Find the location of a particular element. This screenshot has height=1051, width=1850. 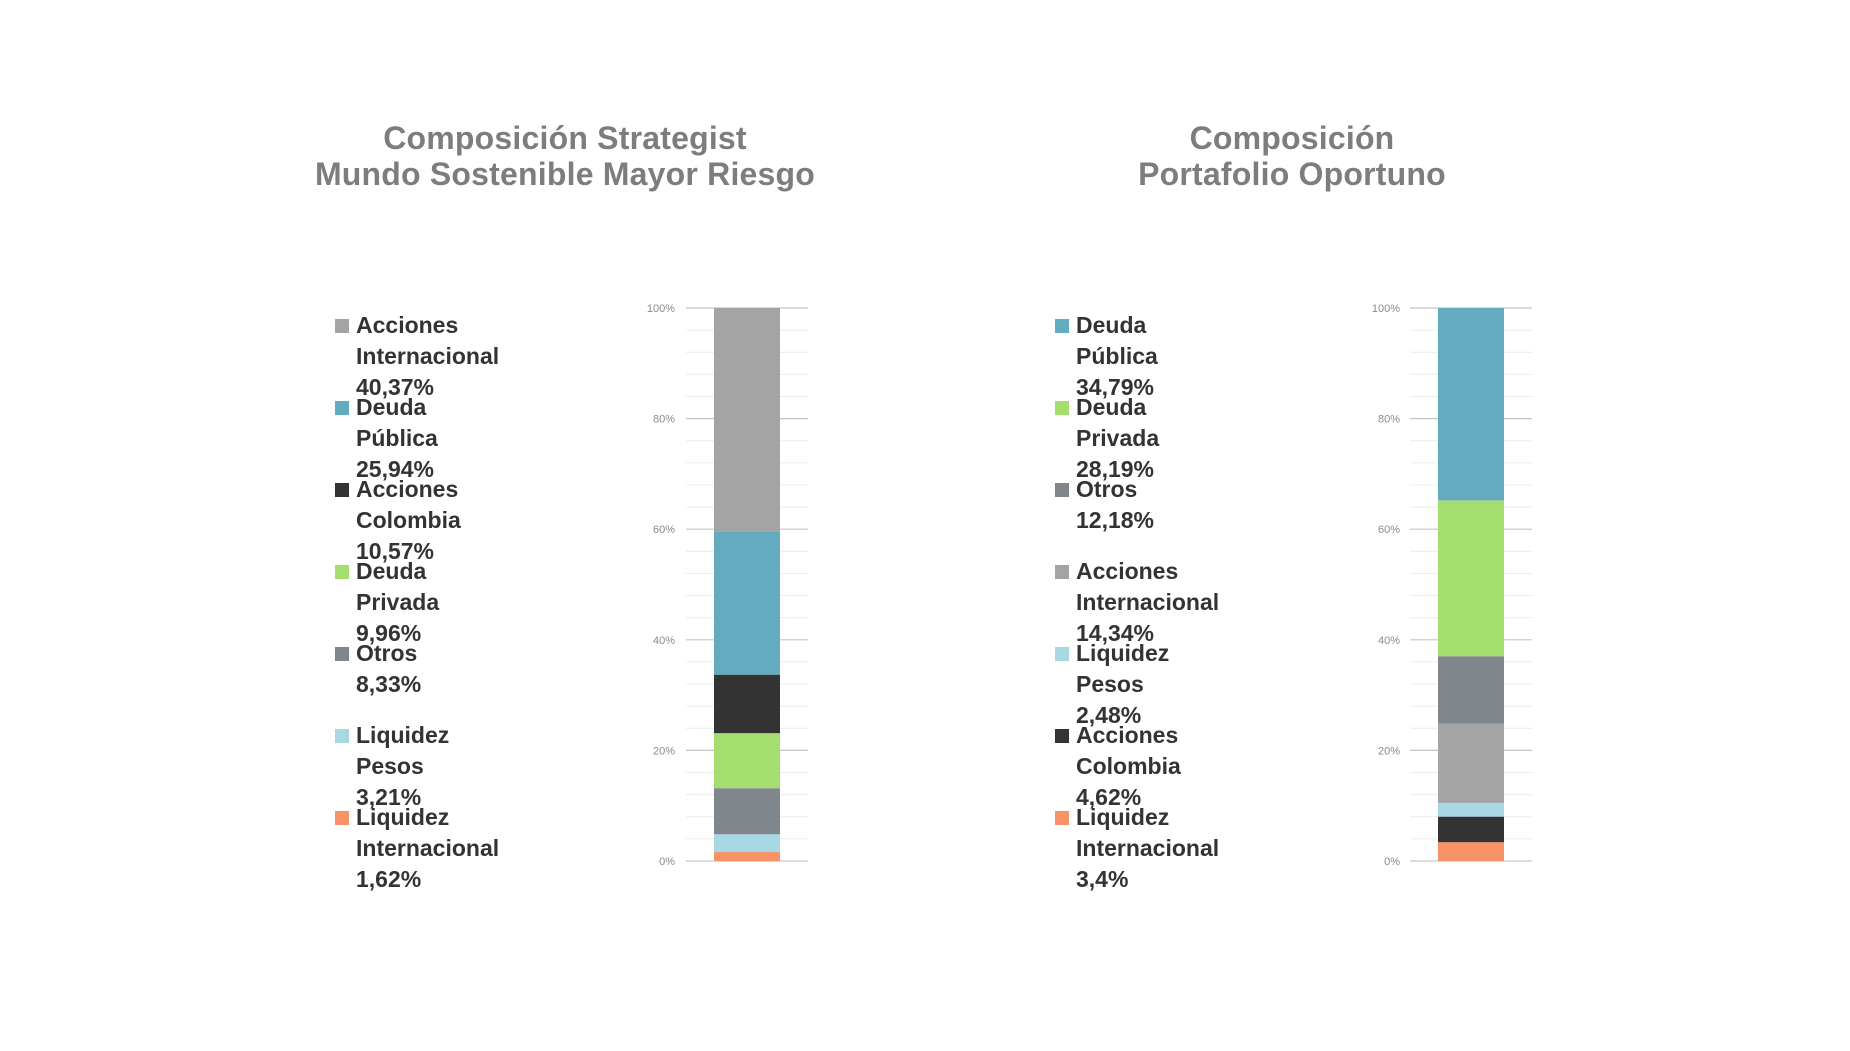

legend-label-line: Otros 8,33% is located at coordinates (389, 668).